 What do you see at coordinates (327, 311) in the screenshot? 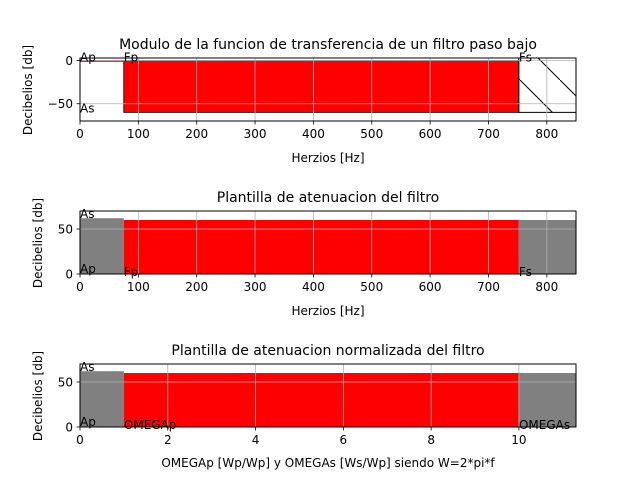
I see `subplot-2-xlabel: Herzios [Hz]` at bounding box center [327, 311].